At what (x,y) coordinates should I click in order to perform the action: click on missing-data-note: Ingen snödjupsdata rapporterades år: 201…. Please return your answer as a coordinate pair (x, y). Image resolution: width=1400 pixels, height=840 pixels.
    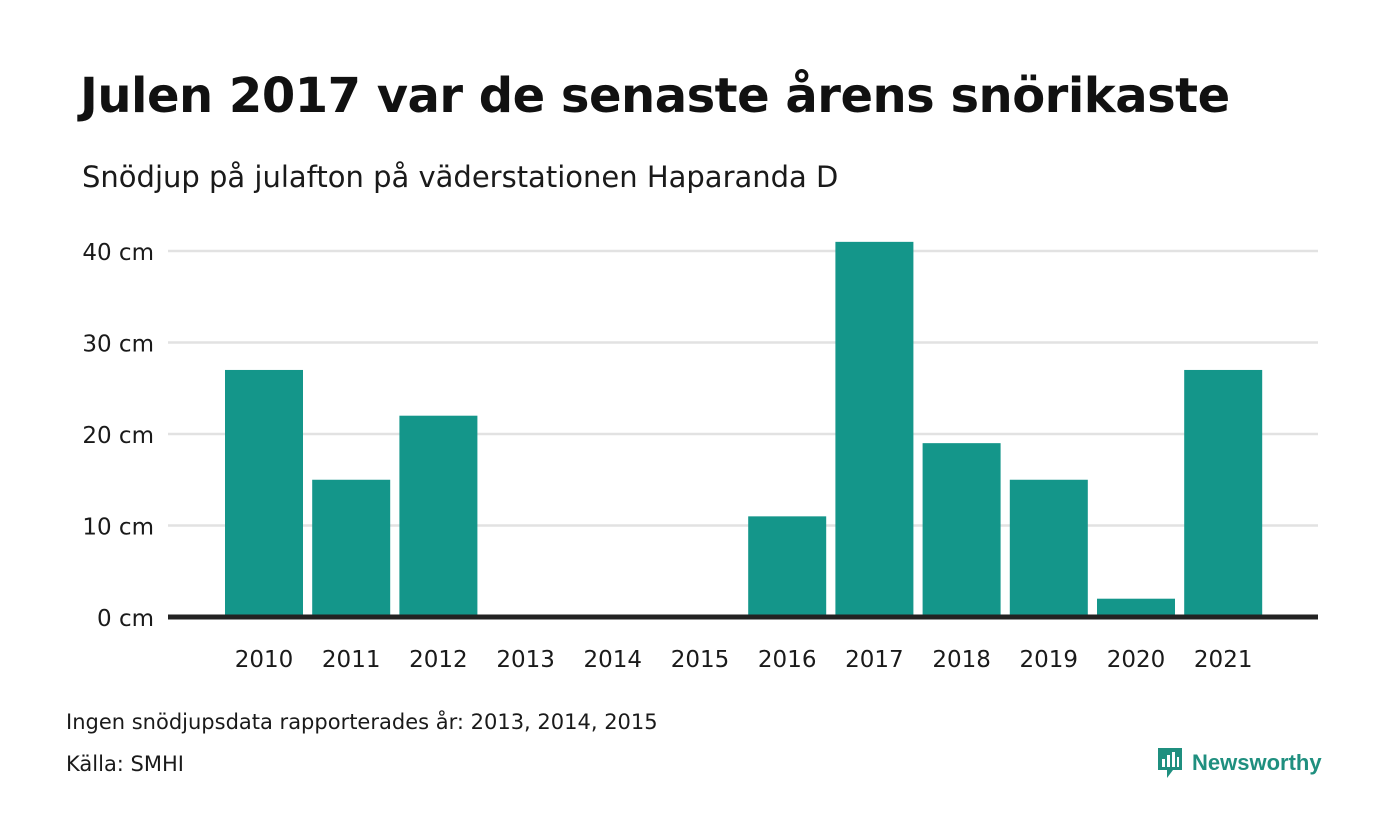
    Looking at the image, I should click on (362, 722).